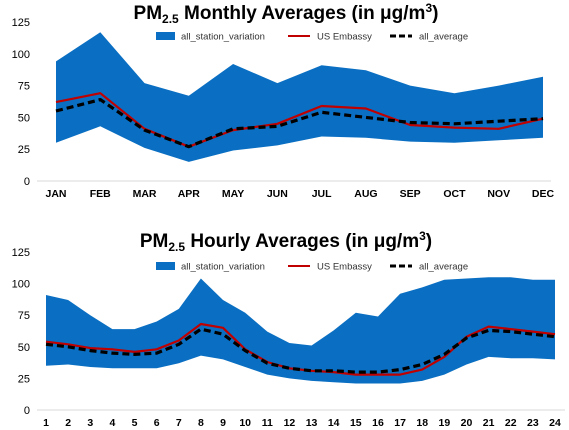 The image size is (569, 430). What do you see at coordinates (145, 194) in the screenshot?
I see `x-tick-label: MAR` at bounding box center [145, 194].